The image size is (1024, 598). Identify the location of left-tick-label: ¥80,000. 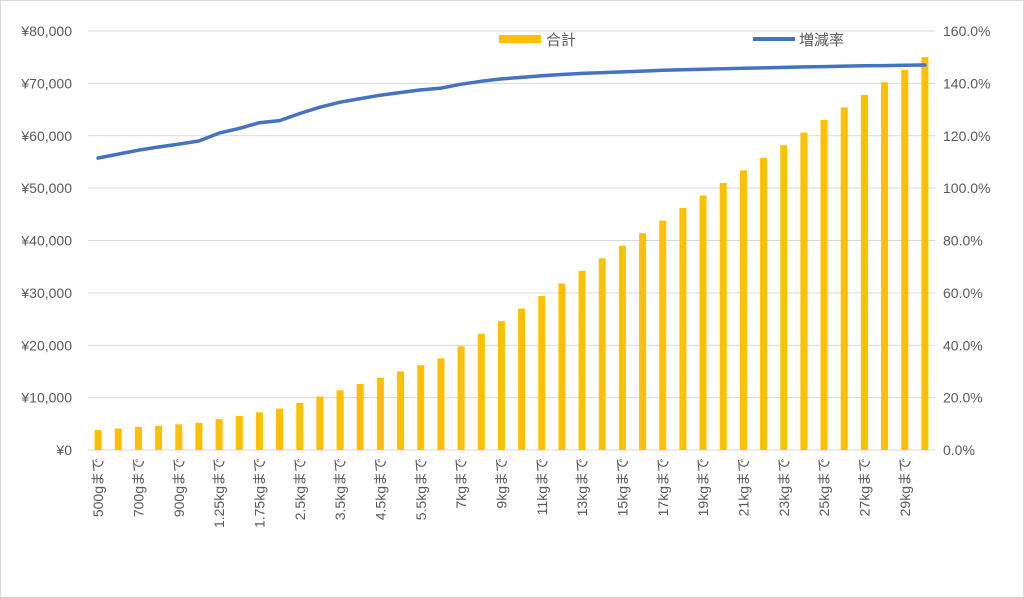
(46, 31).